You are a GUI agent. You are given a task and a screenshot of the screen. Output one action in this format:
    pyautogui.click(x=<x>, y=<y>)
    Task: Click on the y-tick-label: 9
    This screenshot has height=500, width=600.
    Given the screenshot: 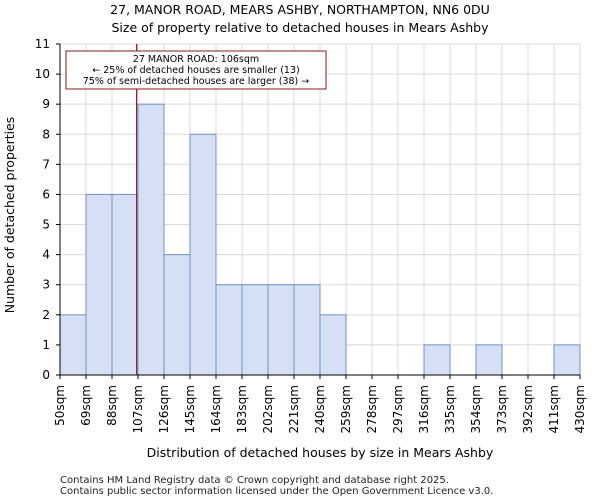 What is the action you would take?
    pyautogui.click(x=46, y=104)
    